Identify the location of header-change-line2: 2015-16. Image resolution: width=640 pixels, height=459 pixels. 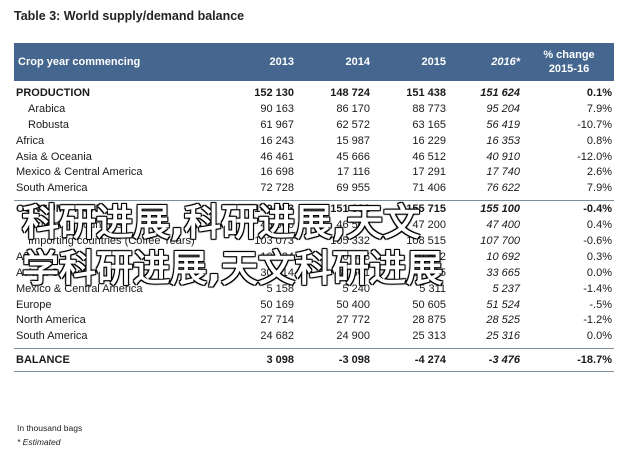
(569, 69).